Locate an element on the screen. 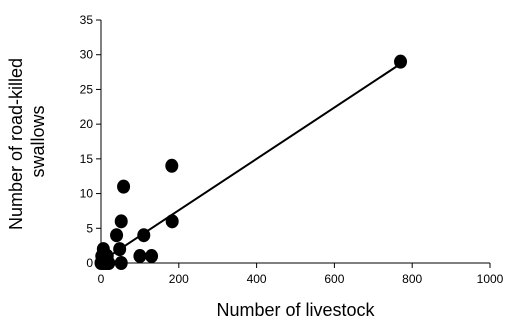  x-tick-label: 1000 is located at coordinates (490, 279).